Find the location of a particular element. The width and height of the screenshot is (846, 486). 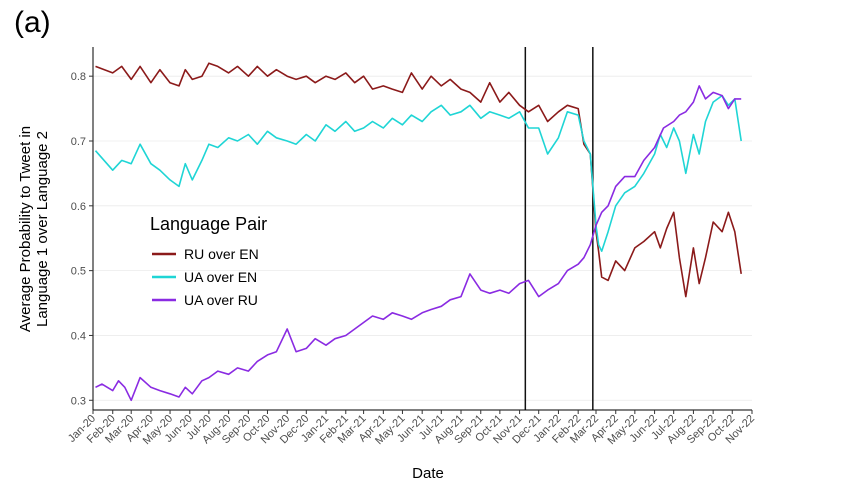

legend-title: Language Pair is located at coordinates (208, 224).